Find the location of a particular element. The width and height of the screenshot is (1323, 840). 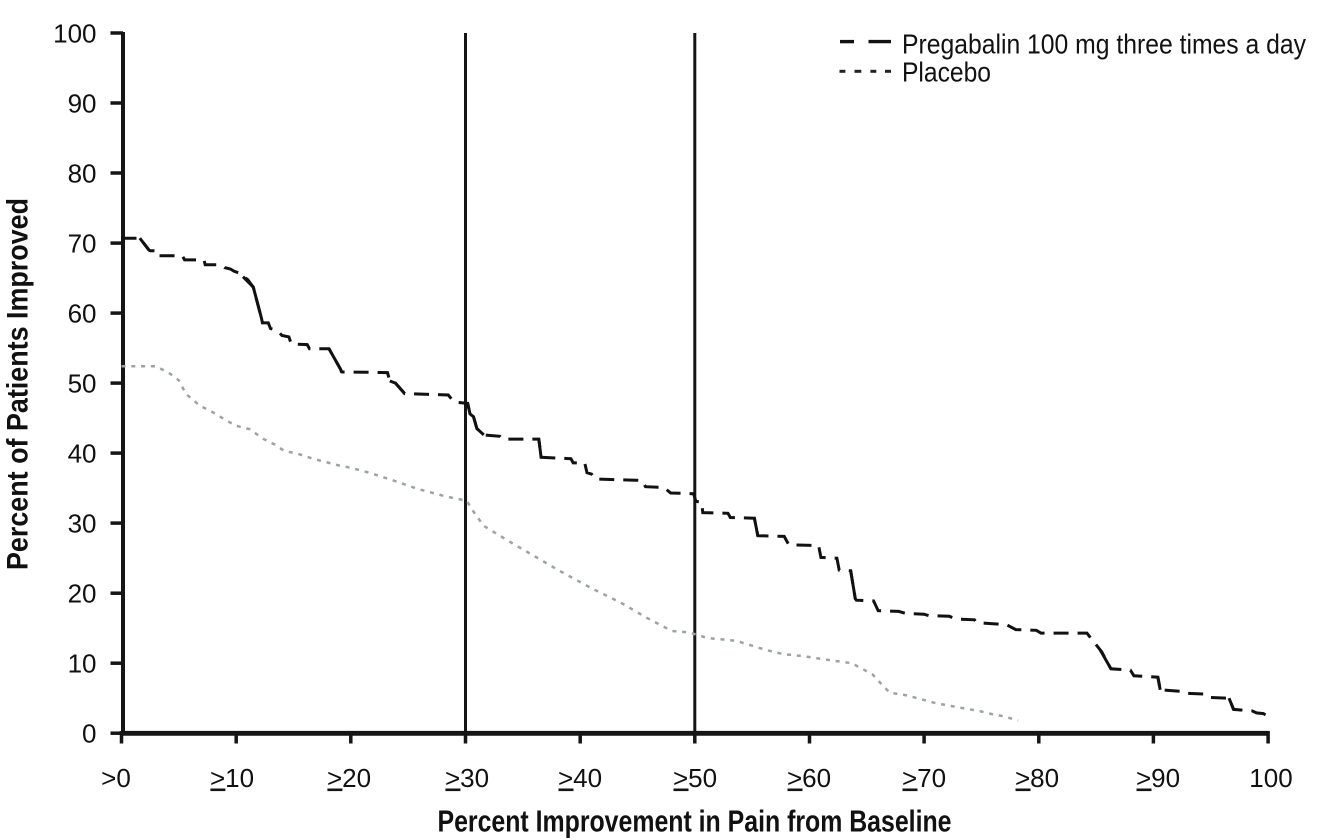

svg-text: 10 is located at coordinates (82, 664).